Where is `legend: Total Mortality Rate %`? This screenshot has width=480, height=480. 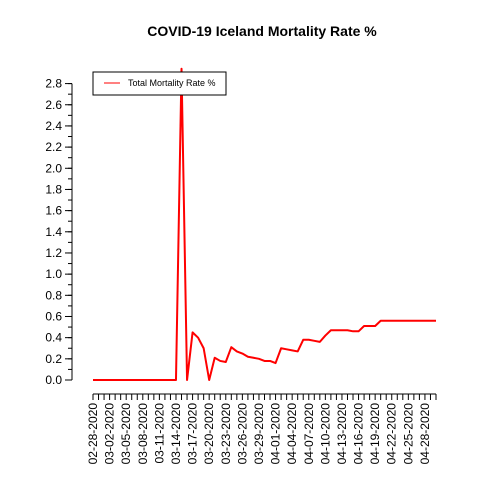
legend: Total Mortality Rate % is located at coordinates (159, 83).